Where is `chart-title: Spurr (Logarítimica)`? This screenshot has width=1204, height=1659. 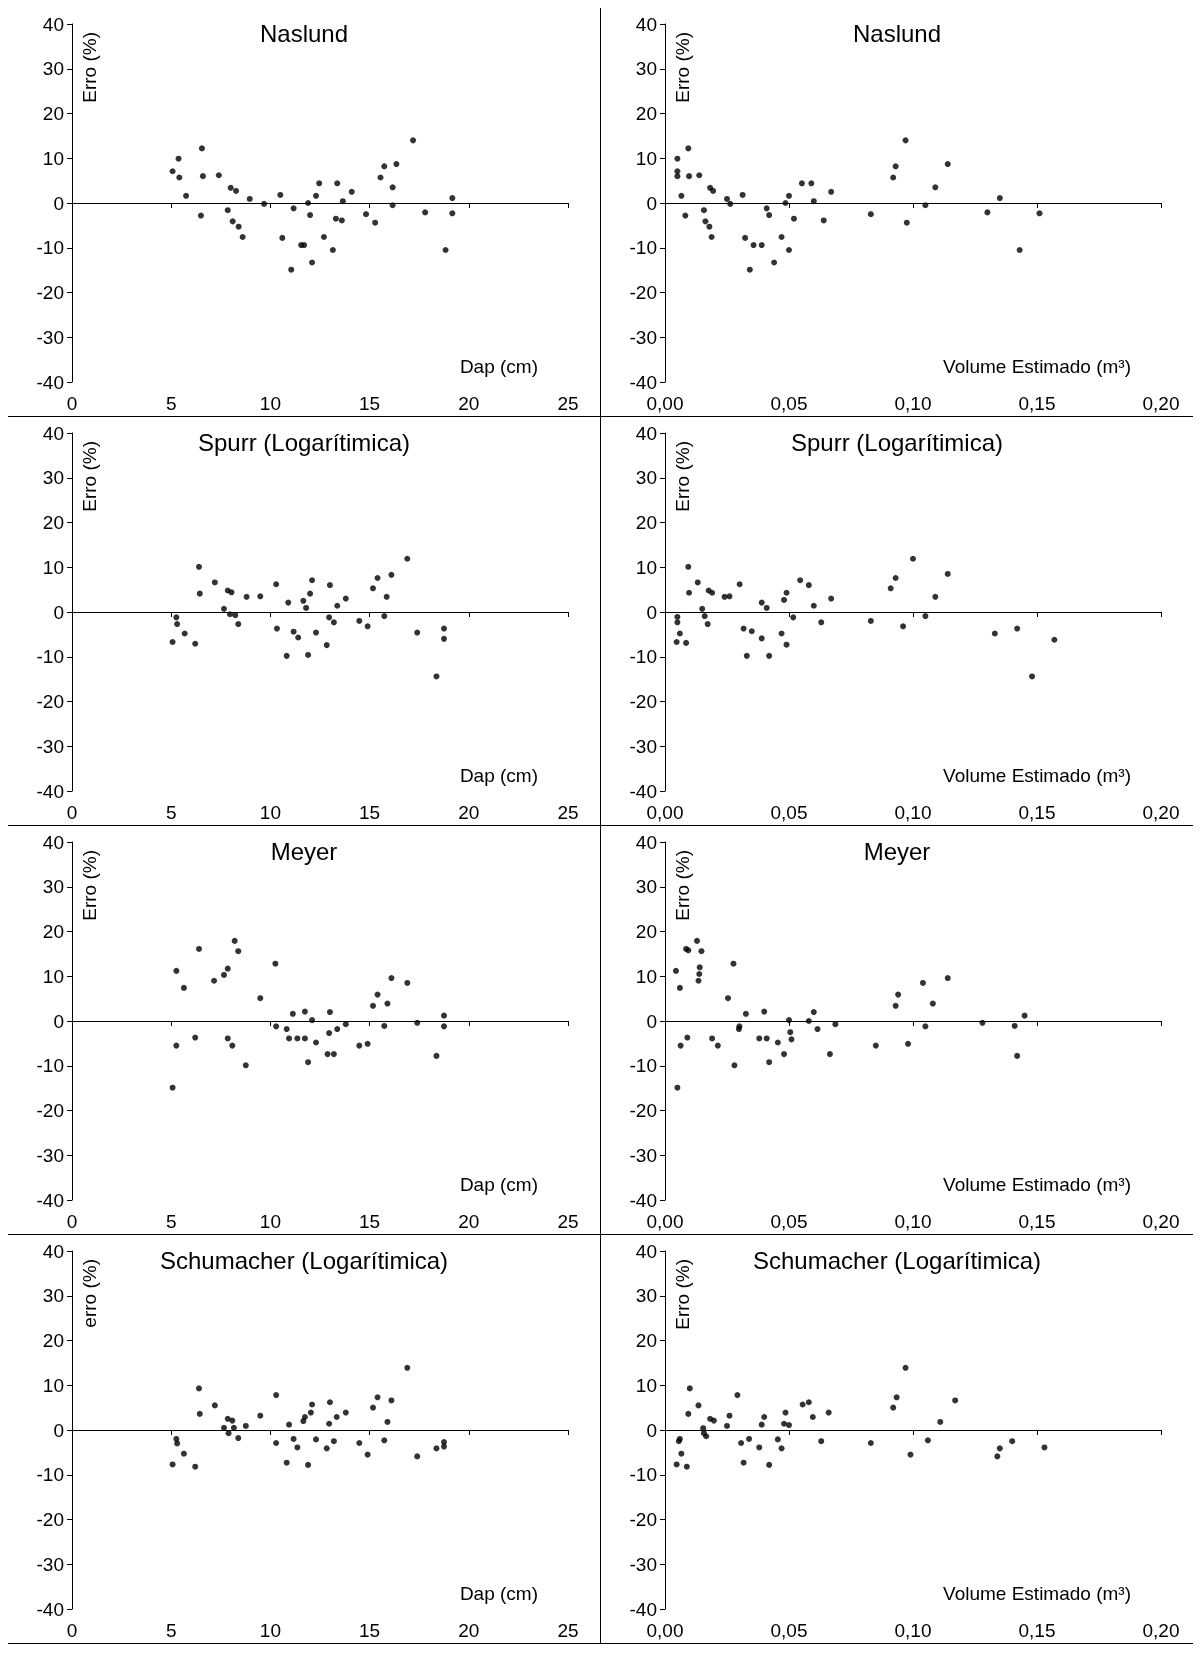
chart-title: Spurr (Logarítimica) is located at coordinates (304, 442).